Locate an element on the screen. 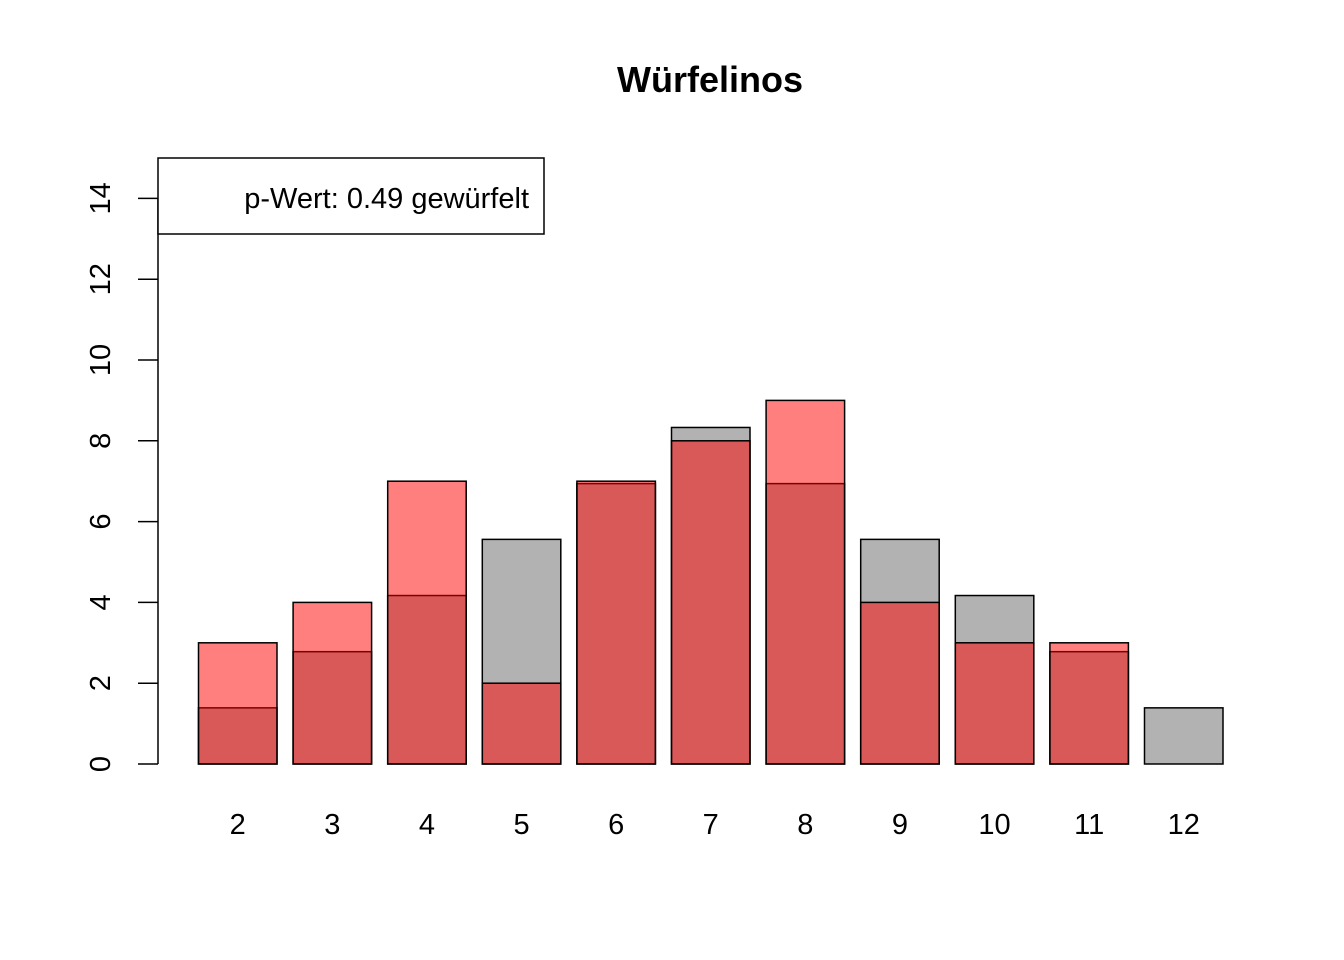 The height and width of the screenshot is (960, 1344). x-tick-label: 8 is located at coordinates (805, 825).